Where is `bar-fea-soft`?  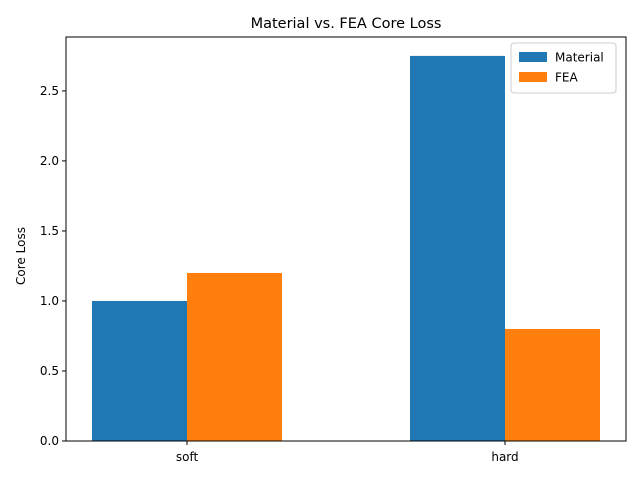
bar-fea-soft is located at coordinates (234, 356).